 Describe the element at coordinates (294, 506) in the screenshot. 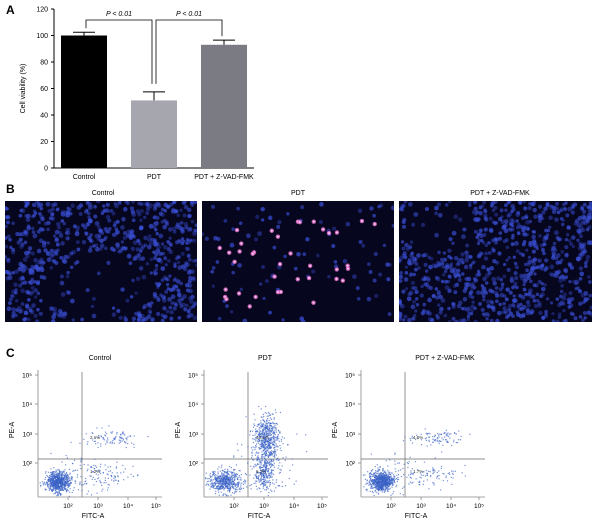

I see `flow-x-tick-label: 10⁴` at that location.